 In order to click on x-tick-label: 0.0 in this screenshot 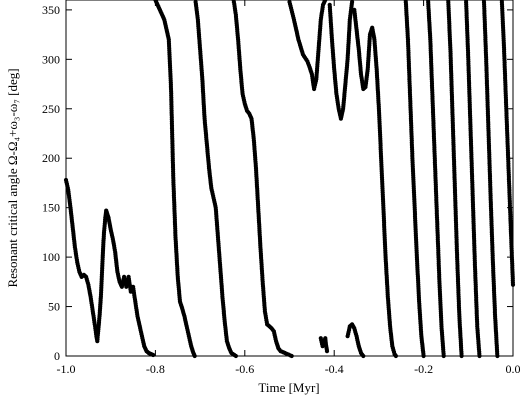, I will do `click(513, 369)`.